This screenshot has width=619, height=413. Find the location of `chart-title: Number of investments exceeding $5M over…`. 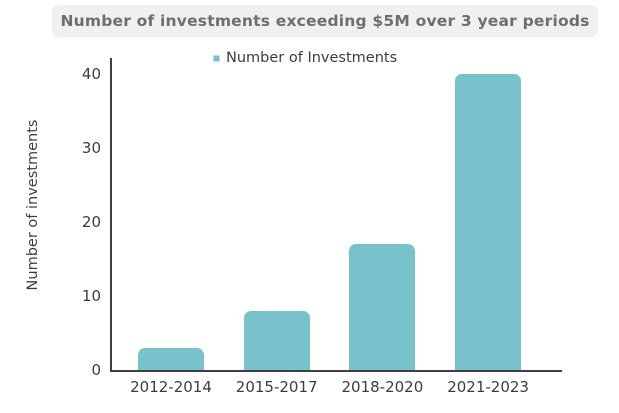

chart-title: Number of investments exceeding $5M over… is located at coordinates (325, 21).